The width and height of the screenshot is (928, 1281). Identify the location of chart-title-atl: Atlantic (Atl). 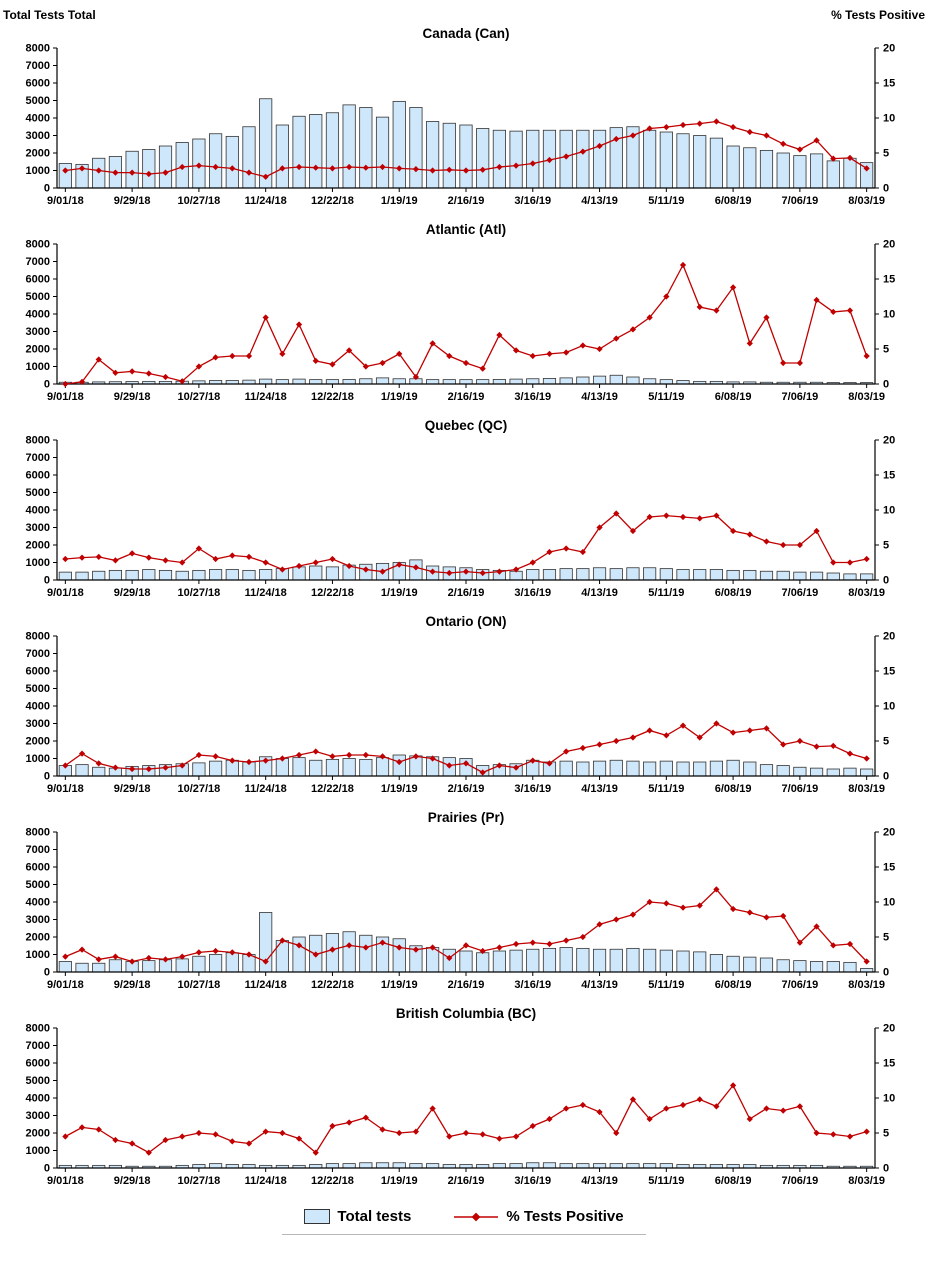
(466, 229).